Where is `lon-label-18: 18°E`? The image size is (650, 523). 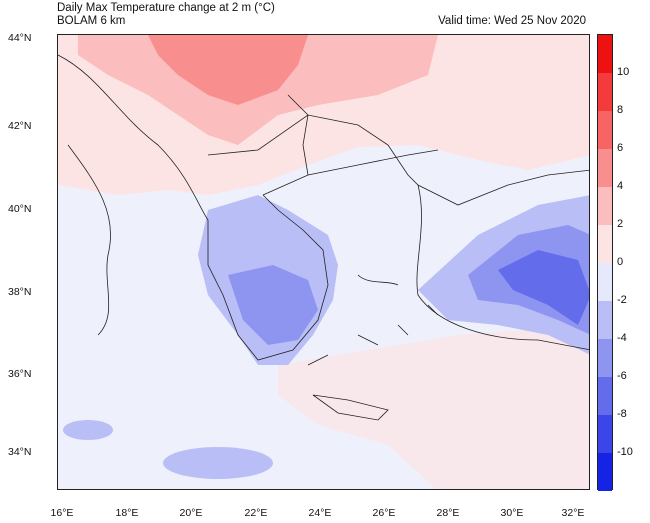 lon-label-18: 18°E is located at coordinates (127, 513).